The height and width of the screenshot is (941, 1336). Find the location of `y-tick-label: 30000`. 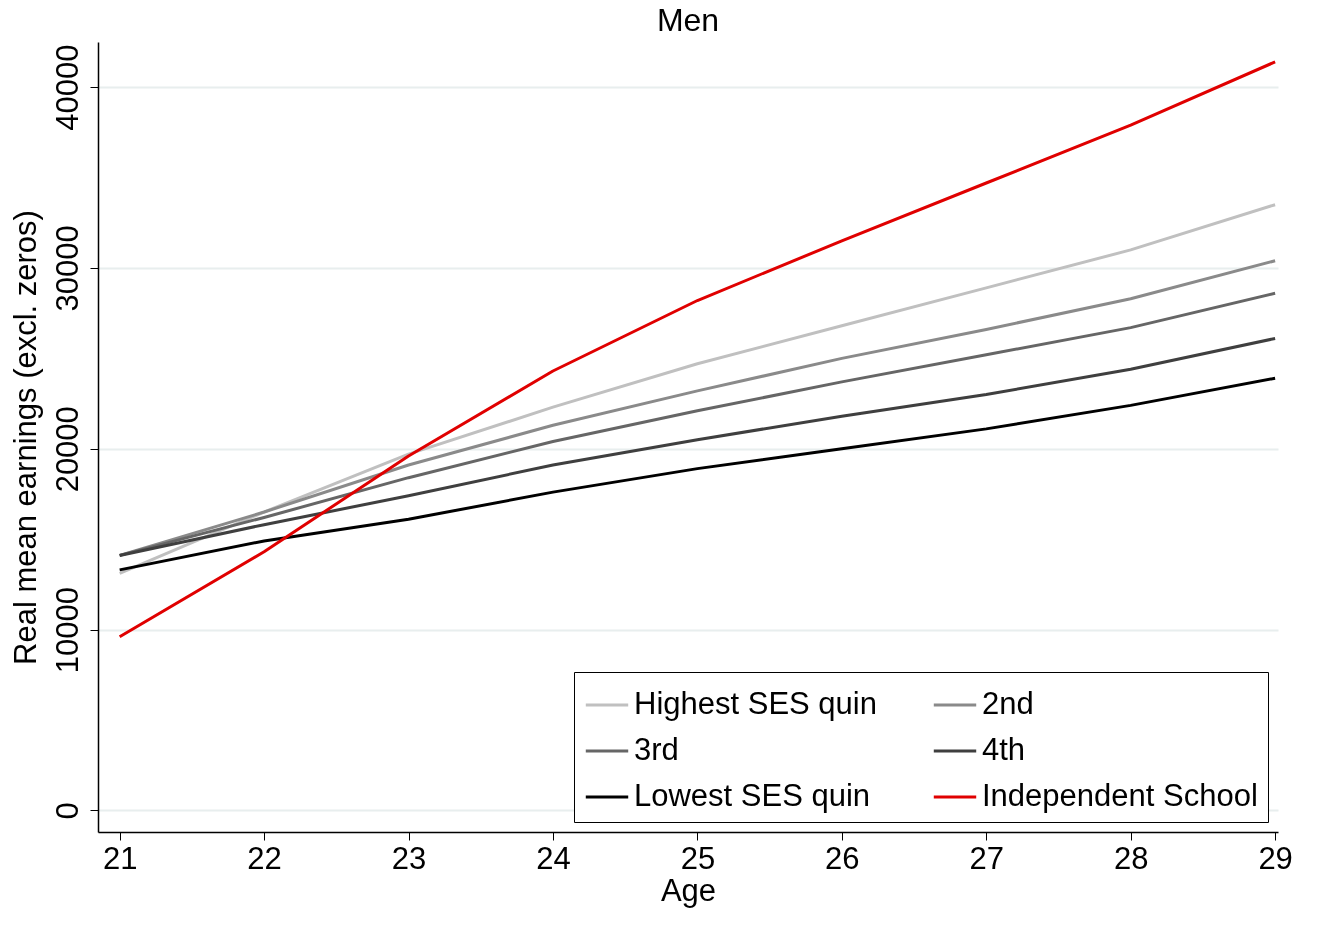

y-tick-label: 30000 is located at coordinates (67, 268).